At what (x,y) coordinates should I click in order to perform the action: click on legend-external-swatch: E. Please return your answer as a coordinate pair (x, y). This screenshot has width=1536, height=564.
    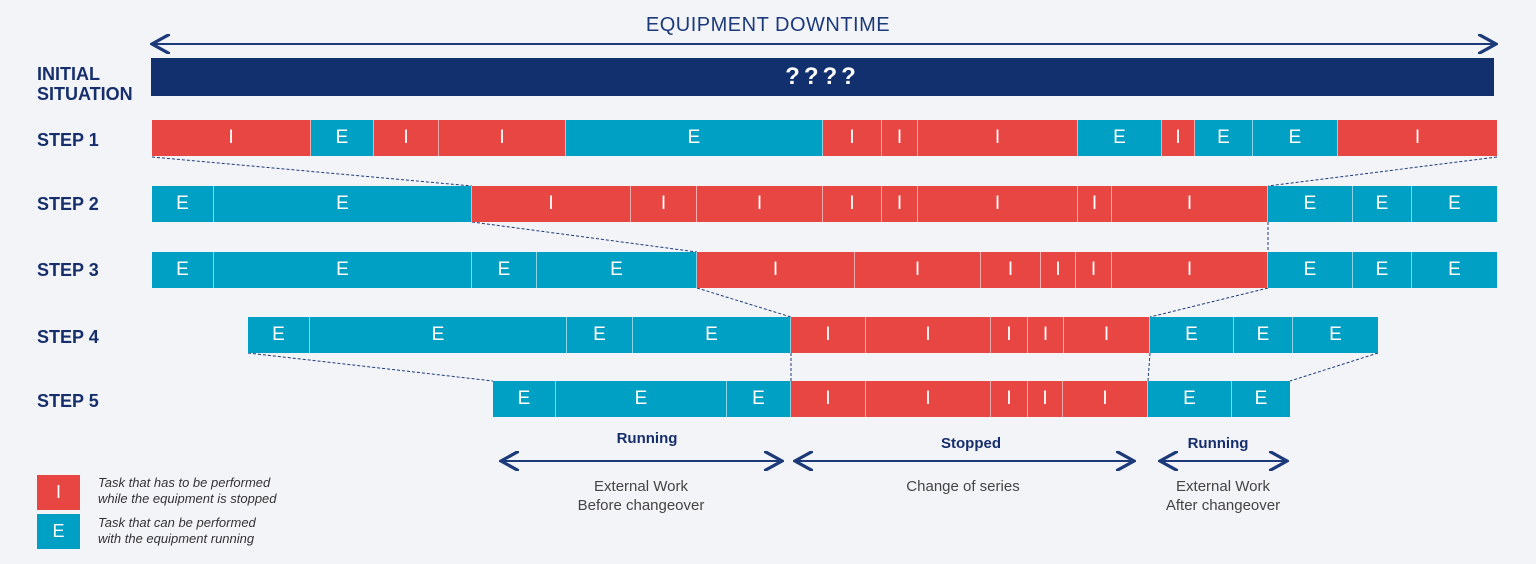
    Looking at the image, I should click on (58, 531).